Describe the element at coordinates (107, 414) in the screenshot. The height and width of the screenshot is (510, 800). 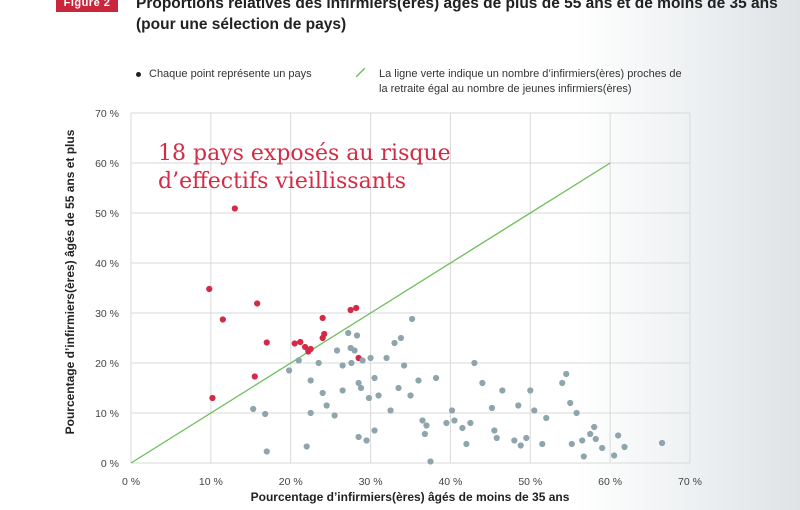
I see `y-tick-label: 10 %` at that location.